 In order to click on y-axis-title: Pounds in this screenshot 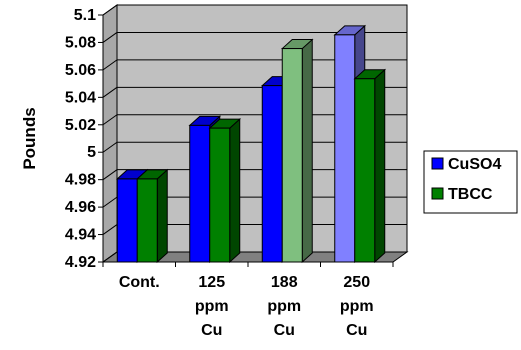, I will do `click(29, 138)`.